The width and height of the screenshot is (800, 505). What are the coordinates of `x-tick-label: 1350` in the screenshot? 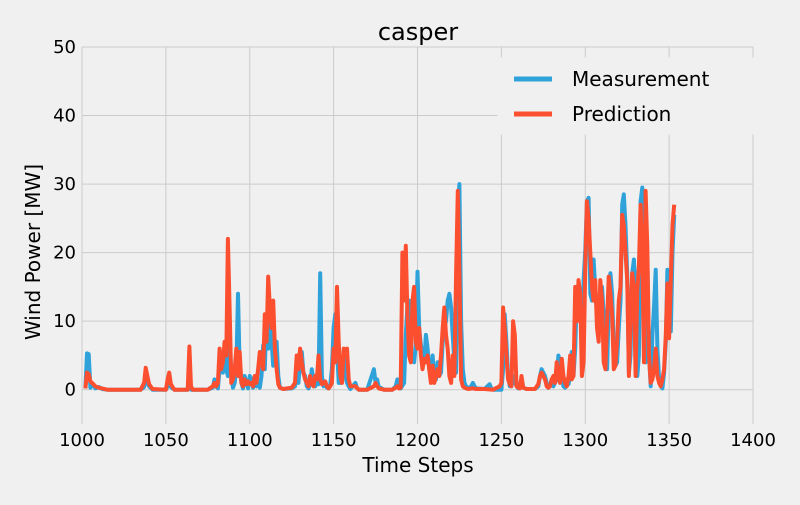 It's located at (669, 440).